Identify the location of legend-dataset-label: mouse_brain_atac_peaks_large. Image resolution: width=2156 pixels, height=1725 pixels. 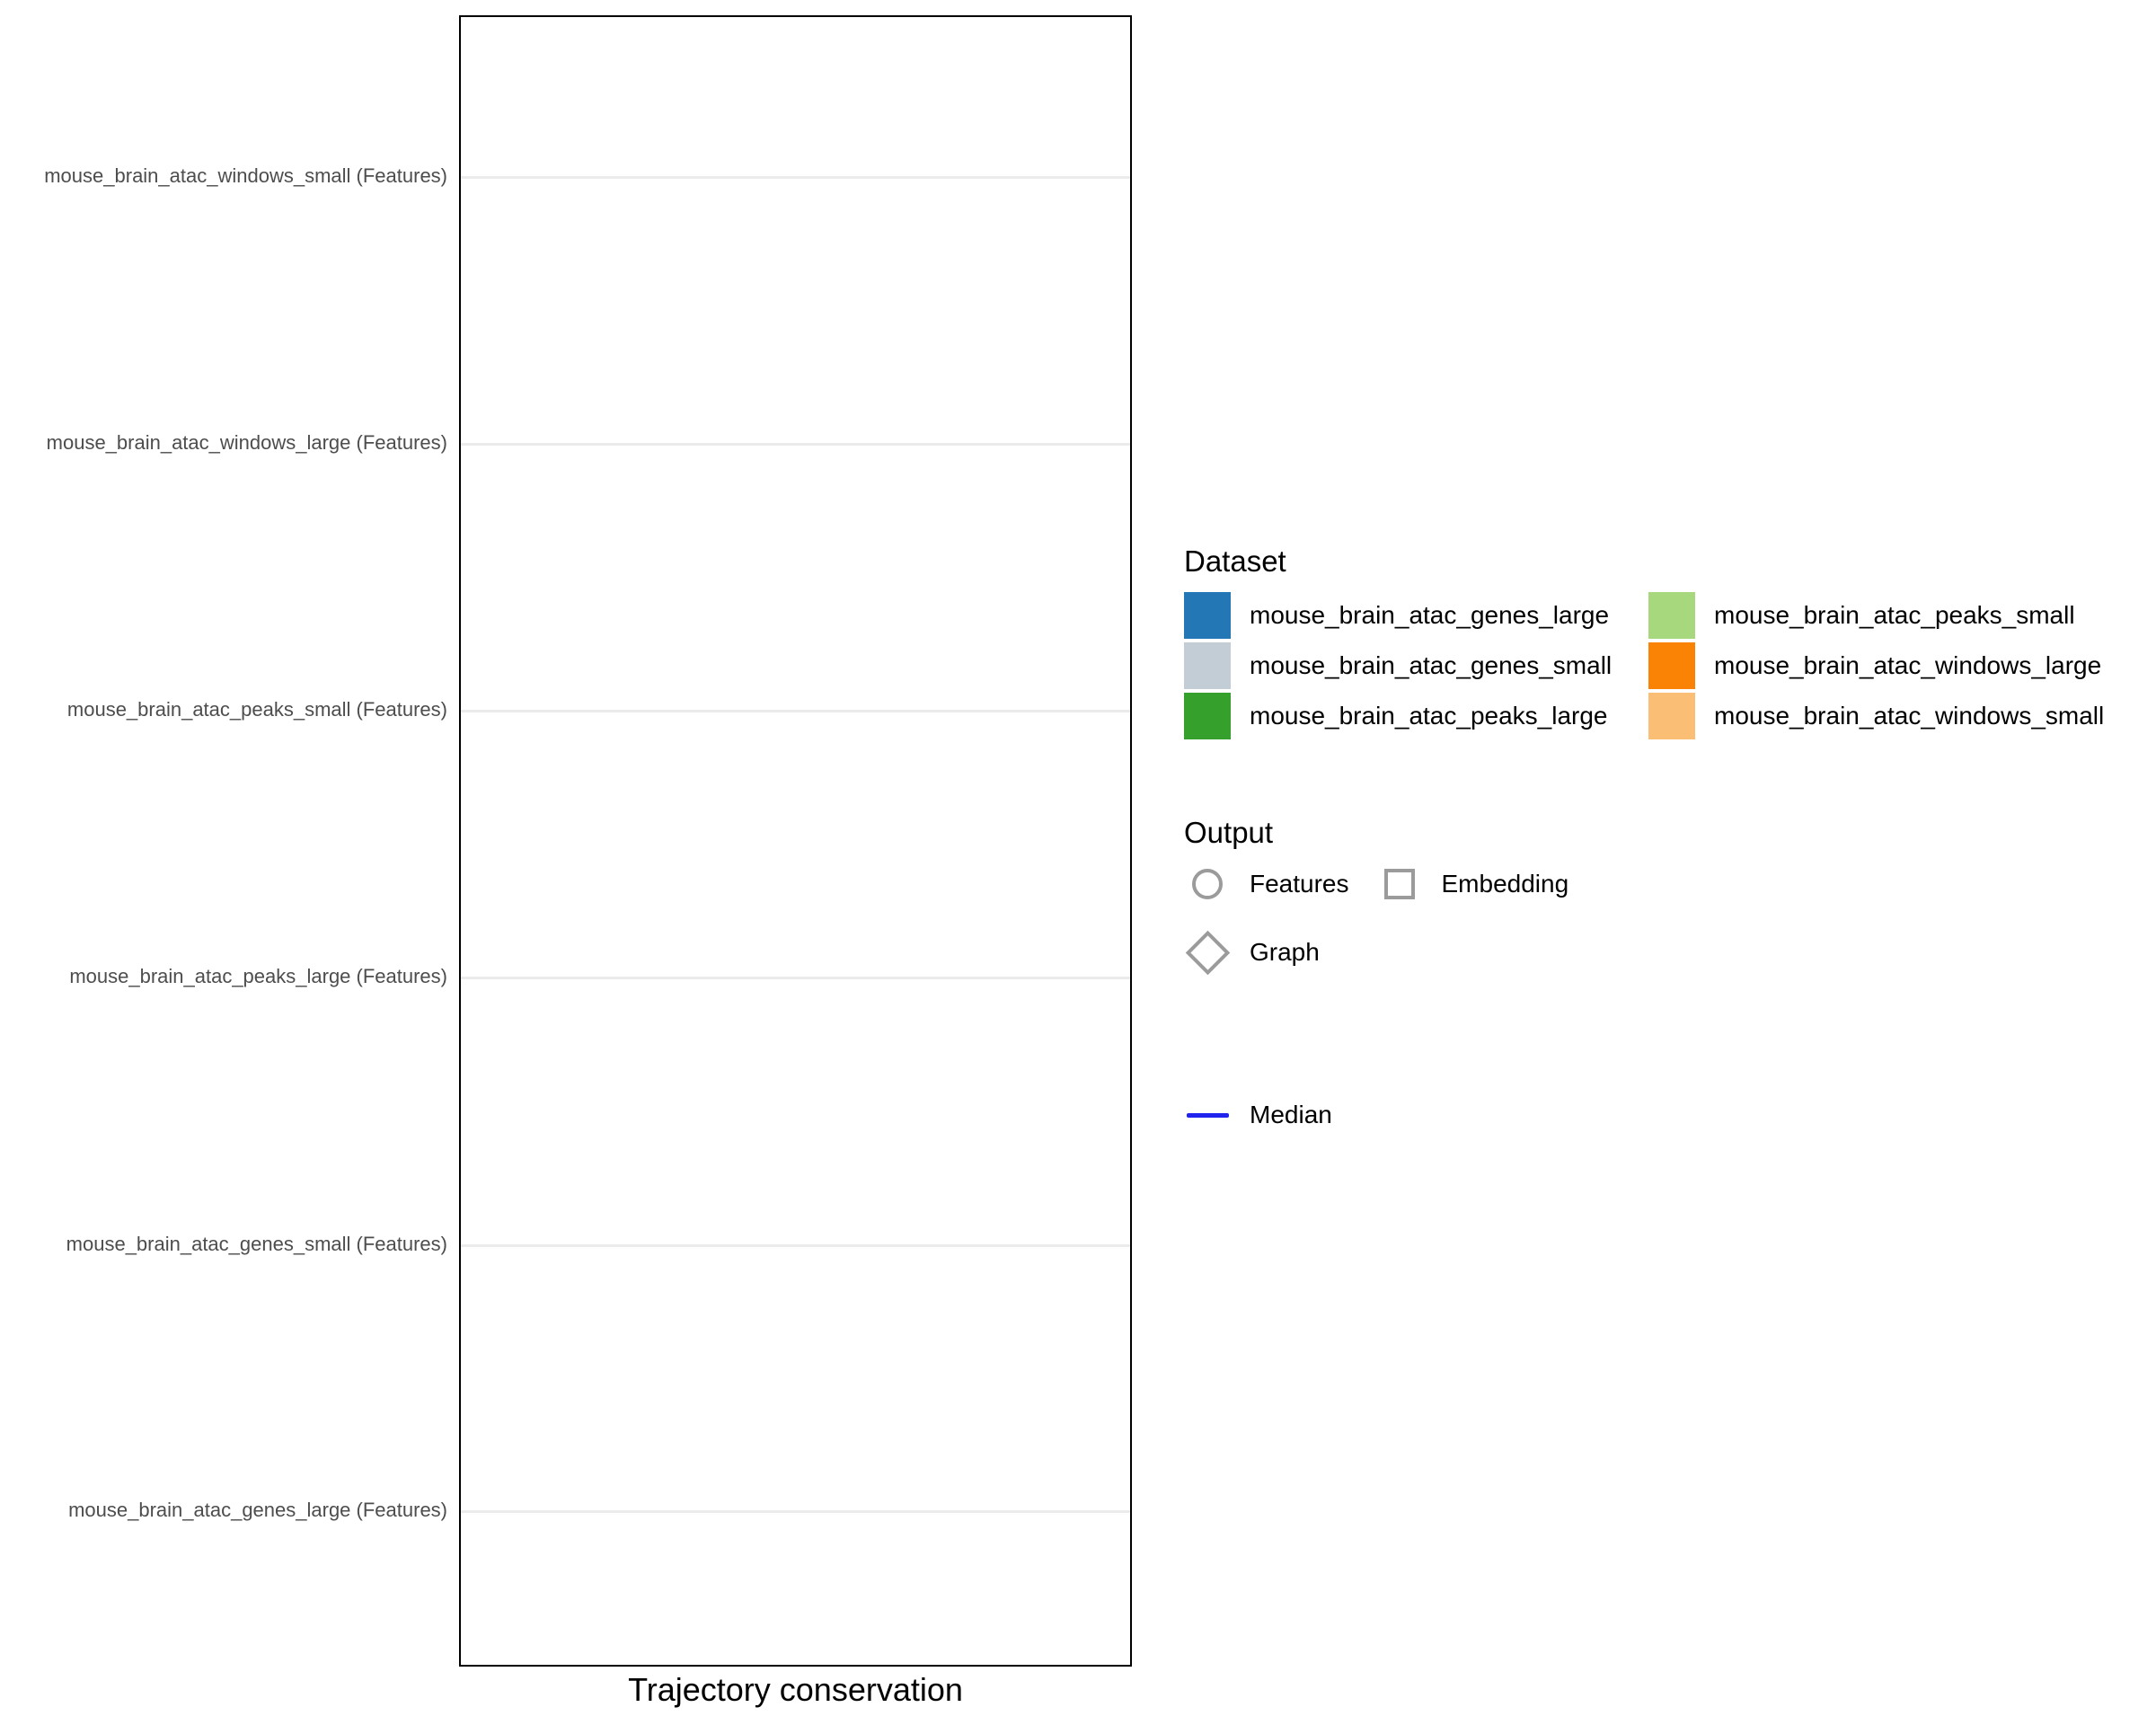
(1429, 716).